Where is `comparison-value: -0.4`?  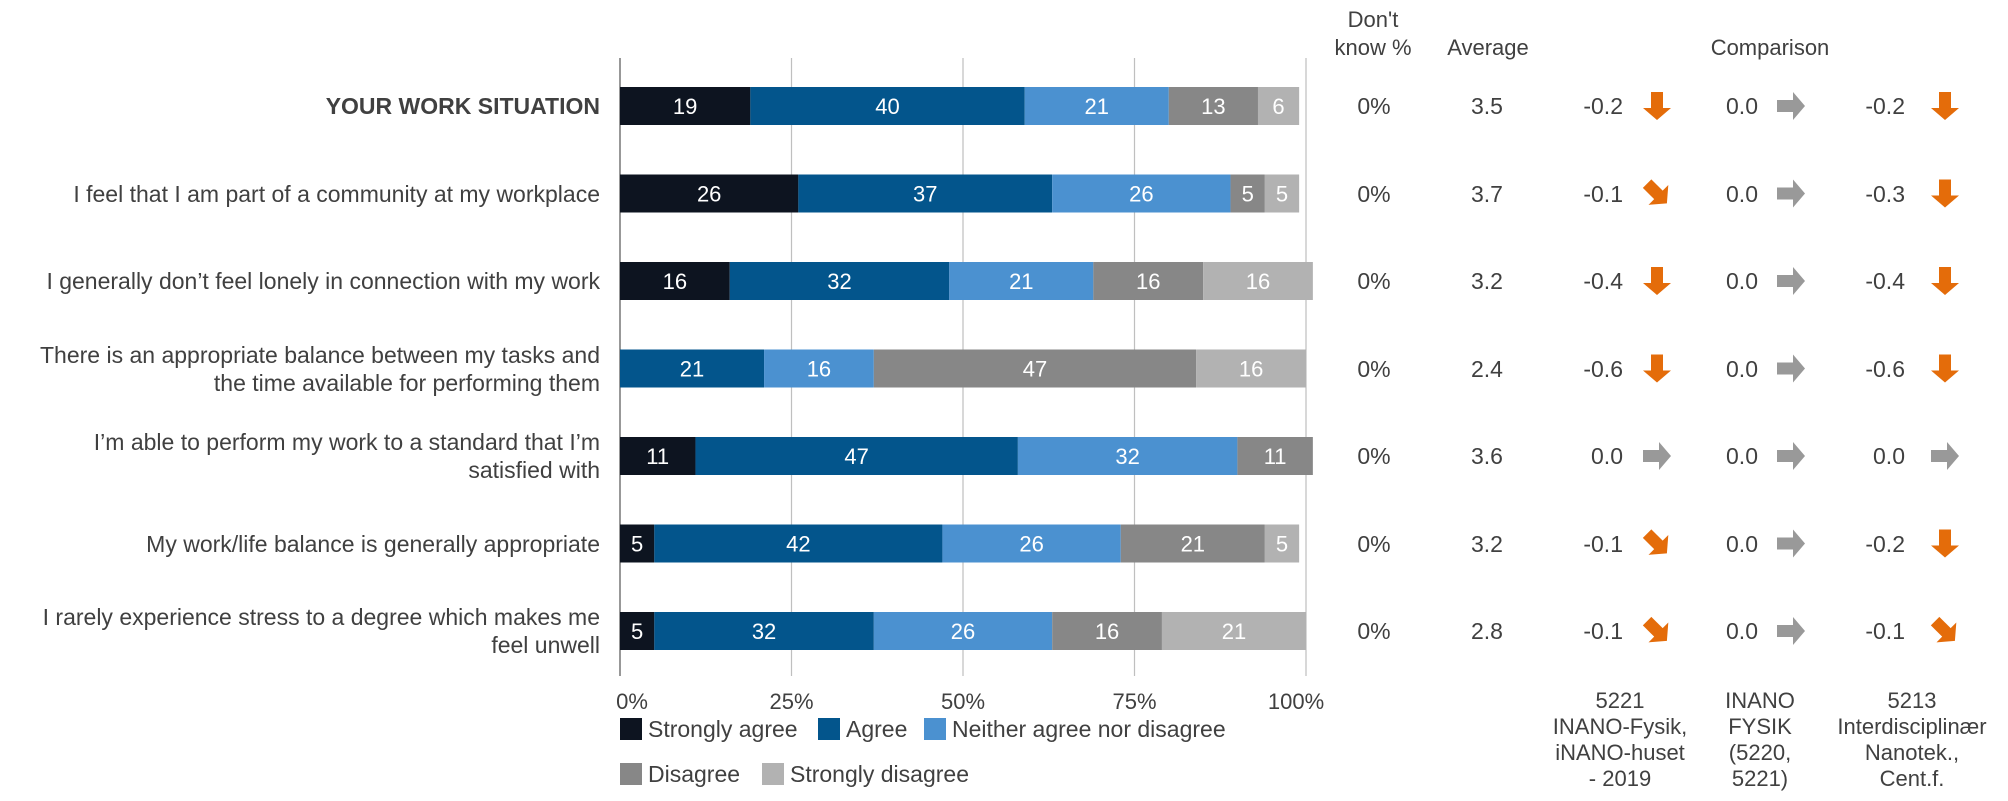 comparison-value: -0.4 is located at coordinates (1885, 281).